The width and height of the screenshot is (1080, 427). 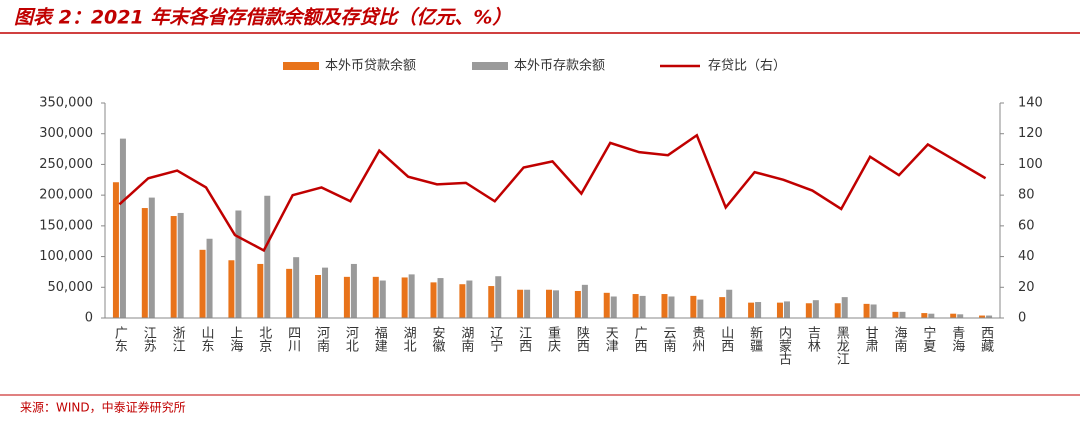 What do you see at coordinates (120, 339) in the screenshot?
I see `x-tick-label: 广东` at bounding box center [120, 339].